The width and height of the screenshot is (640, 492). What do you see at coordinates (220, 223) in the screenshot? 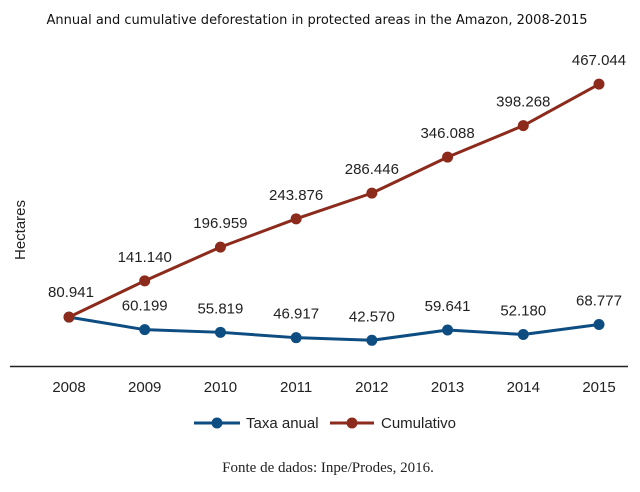
I see `data-label-cumulativo: 196.959` at bounding box center [220, 223].